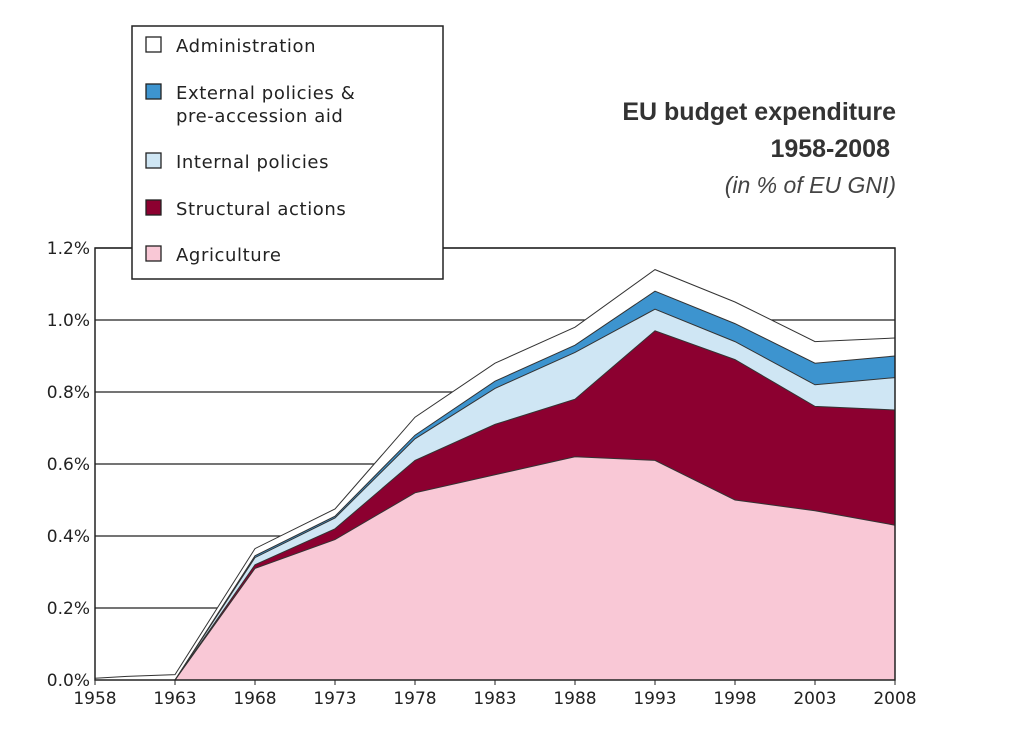  Describe the element at coordinates (246, 46) in the screenshot. I see `legend-label-administration: Administration` at that location.